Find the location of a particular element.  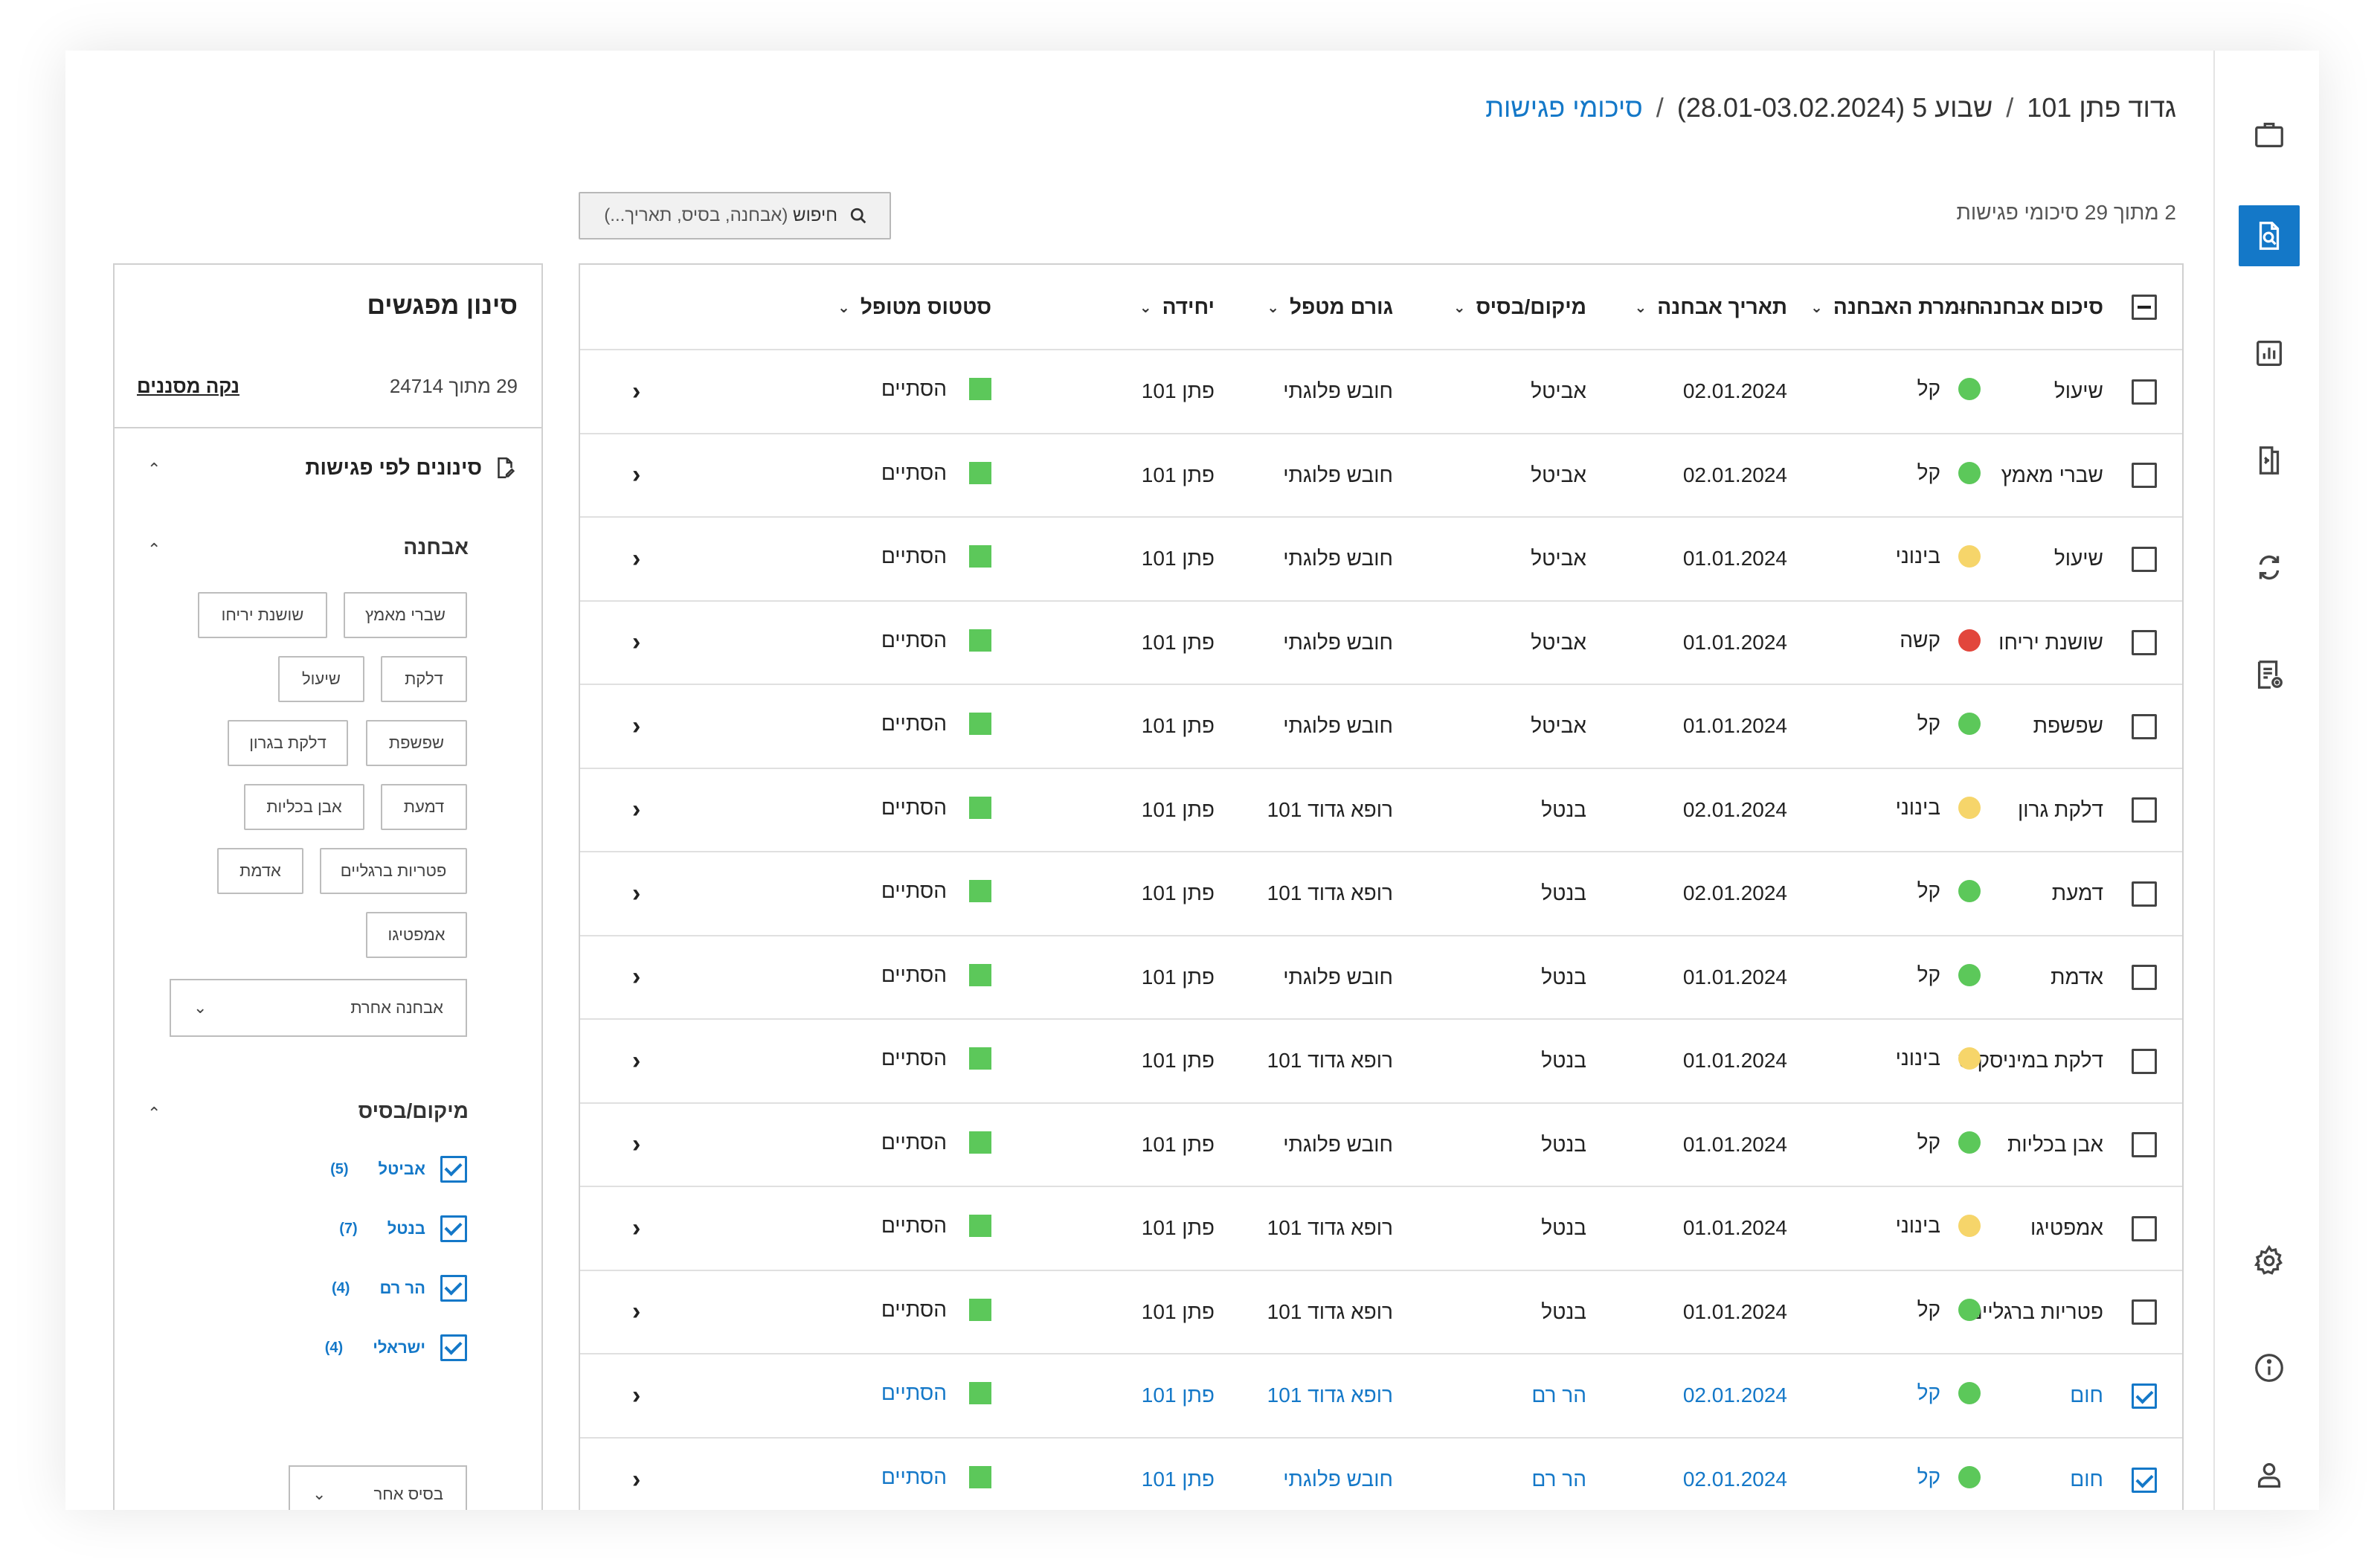

tag-impetigo: אמפטיגו is located at coordinates (416, 935).